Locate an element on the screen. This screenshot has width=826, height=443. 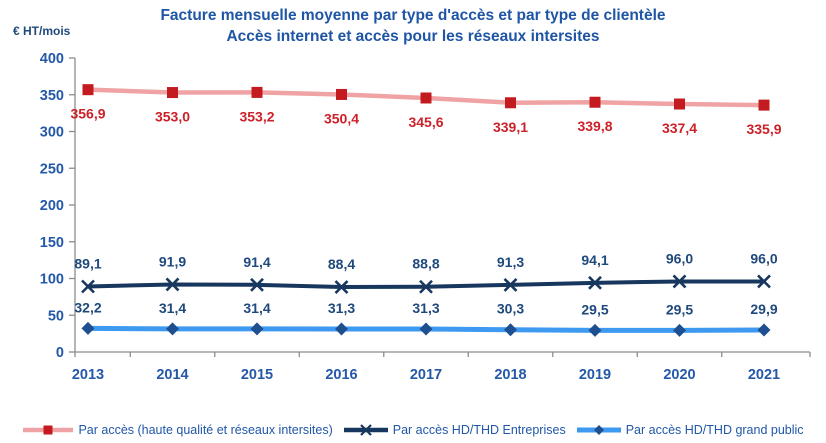
svg-text: 200 is located at coordinates (52, 206).